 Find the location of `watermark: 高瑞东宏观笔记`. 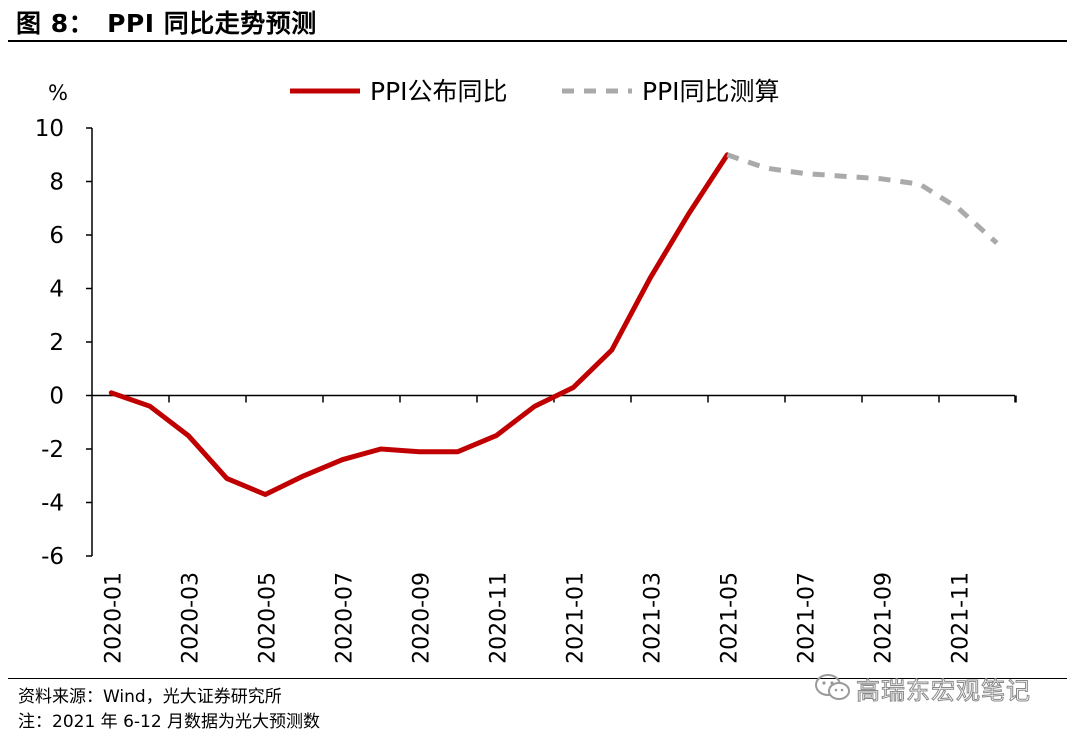

watermark: 高瑞东宏观笔记 is located at coordinates (934, 688).